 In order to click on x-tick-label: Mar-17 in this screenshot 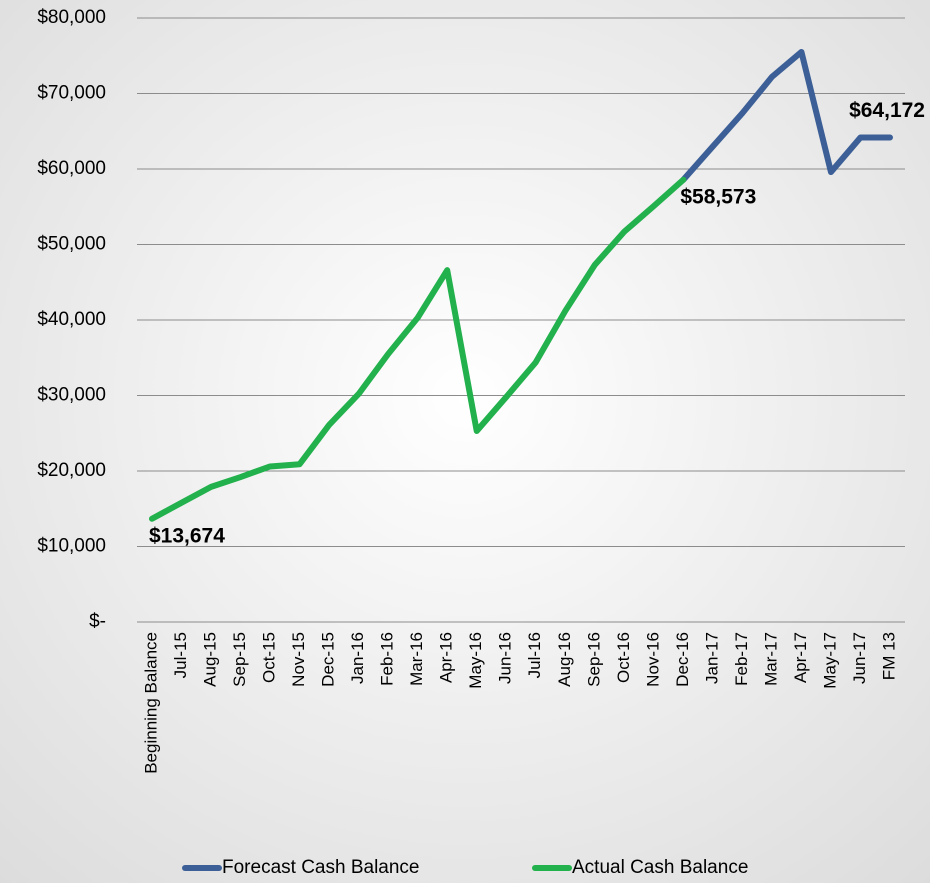, I will do `click(770, 659)`.